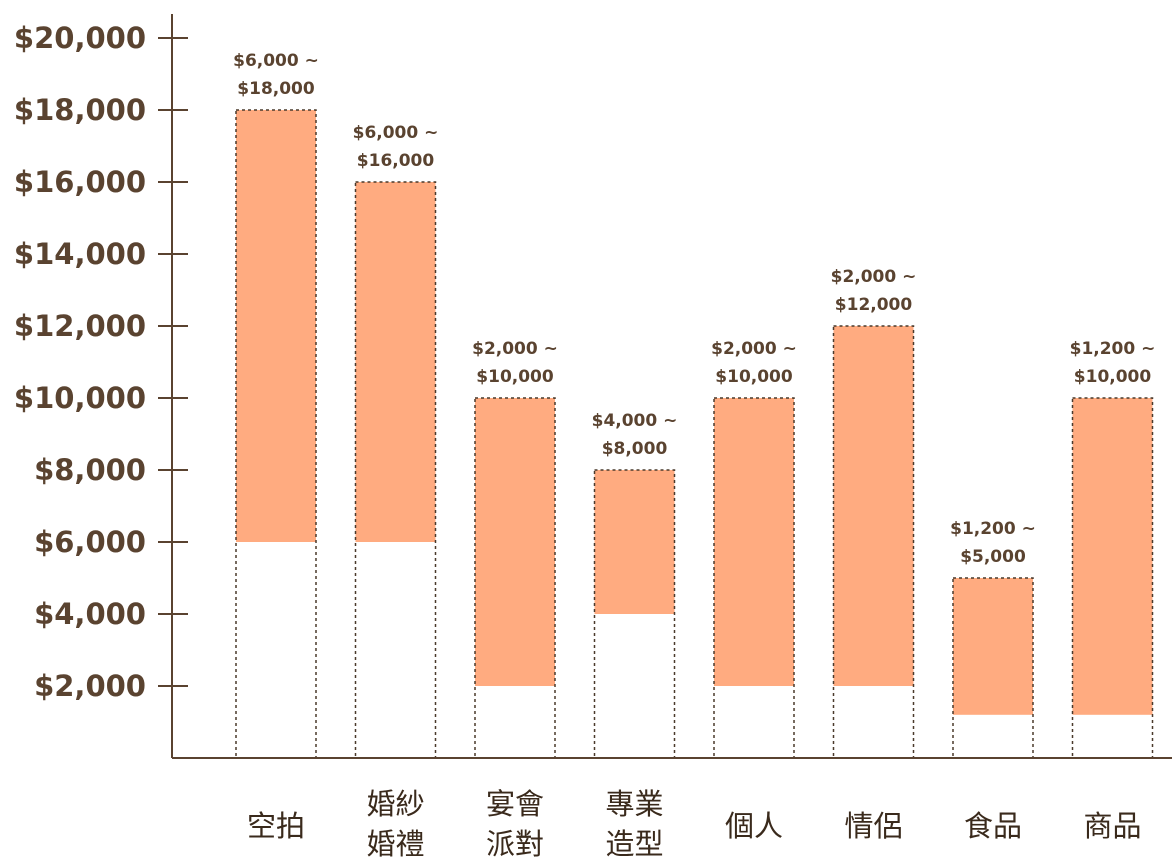 The image size is (1172, 864). I want to click on category-label: 食品, so click(993, 826).